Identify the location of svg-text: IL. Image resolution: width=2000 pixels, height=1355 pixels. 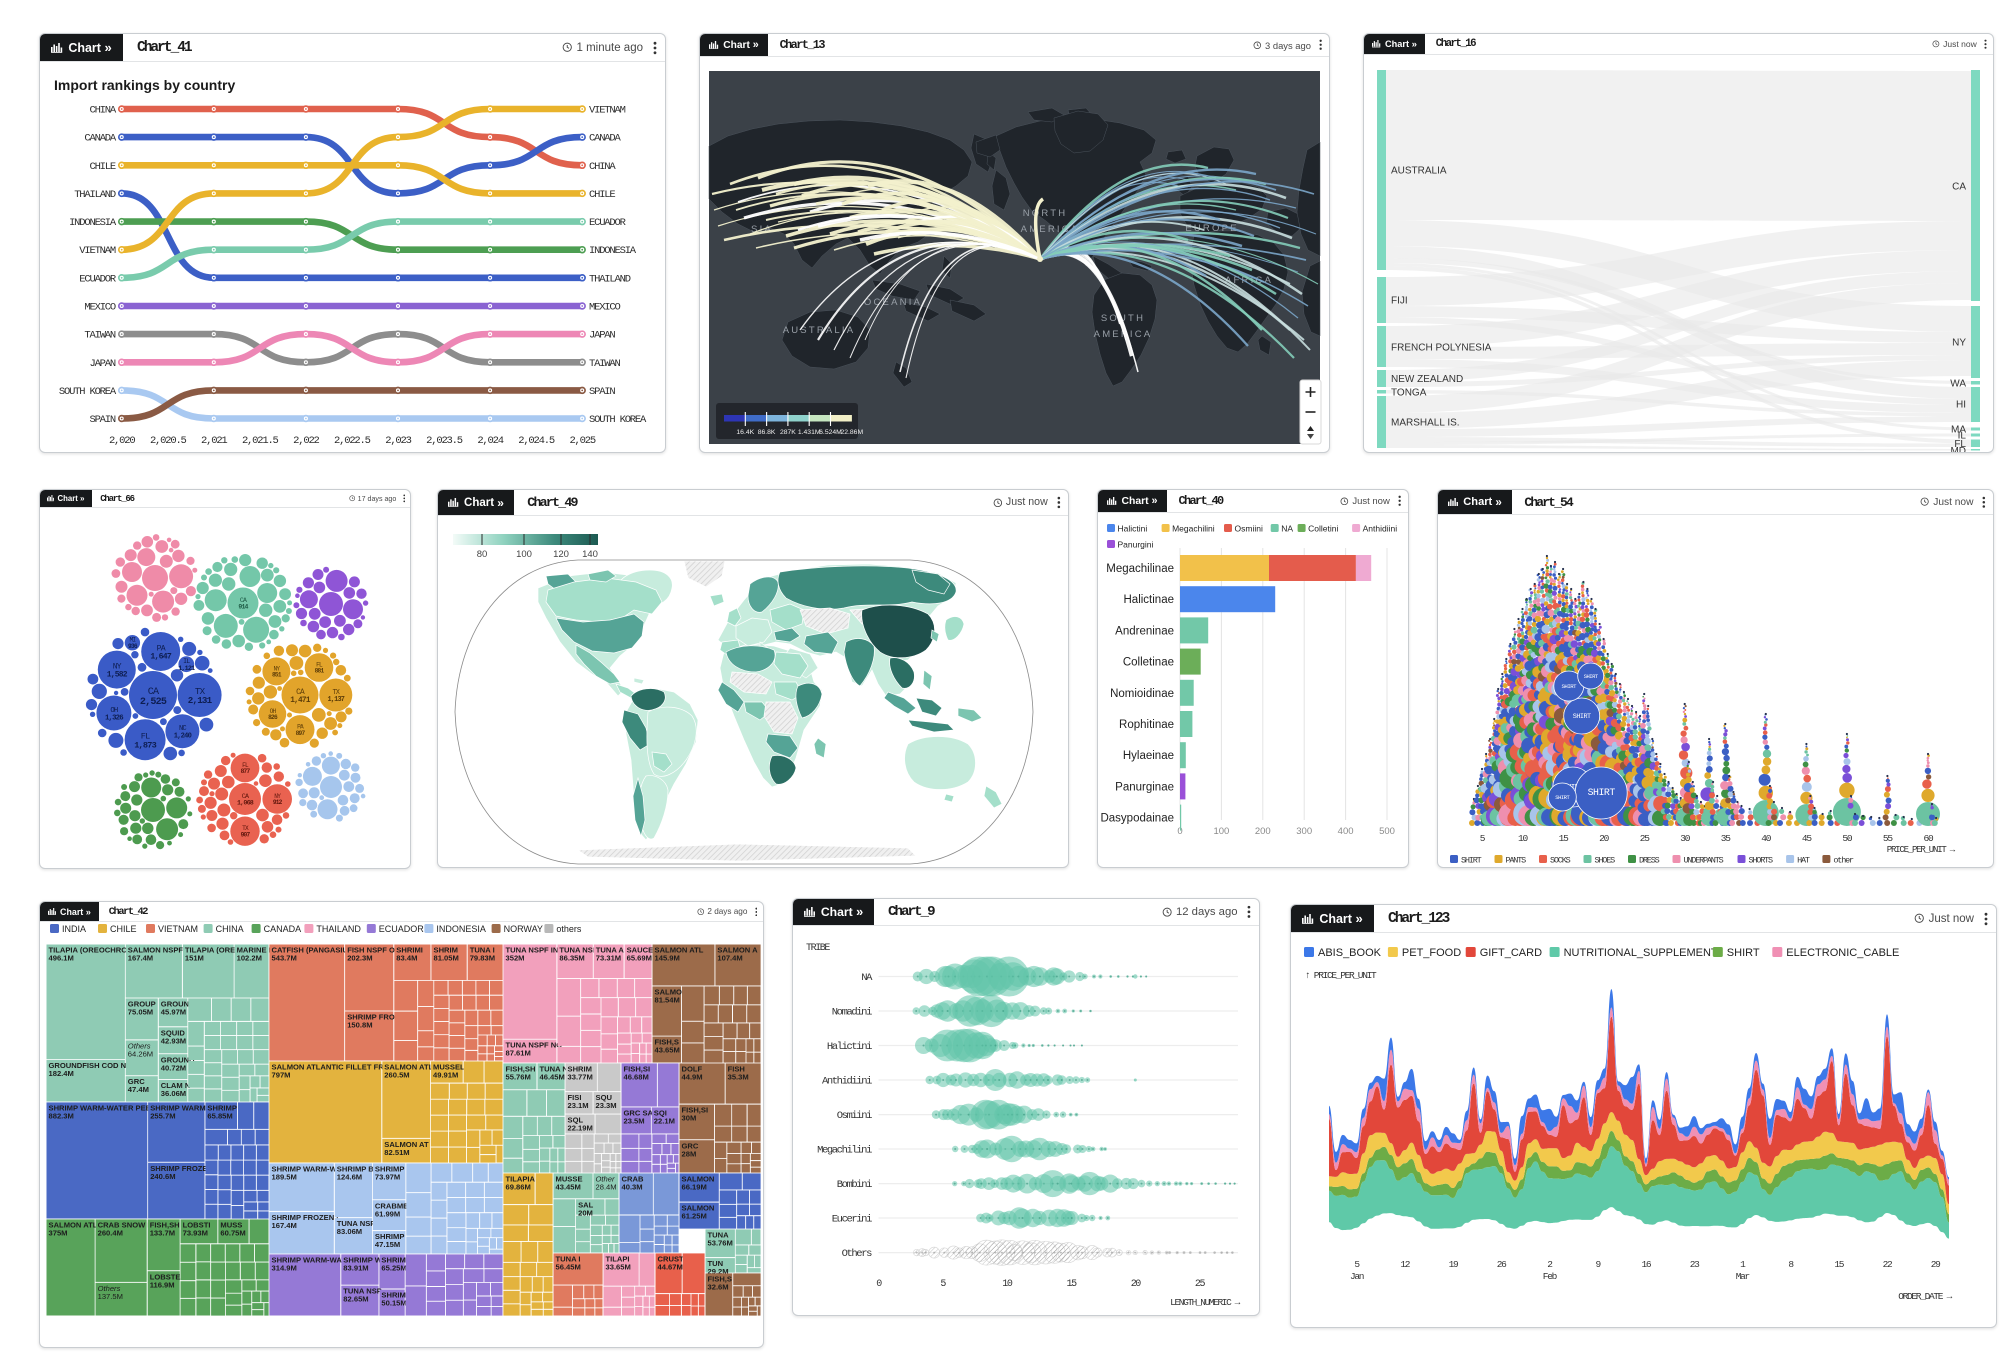
(186, 662).